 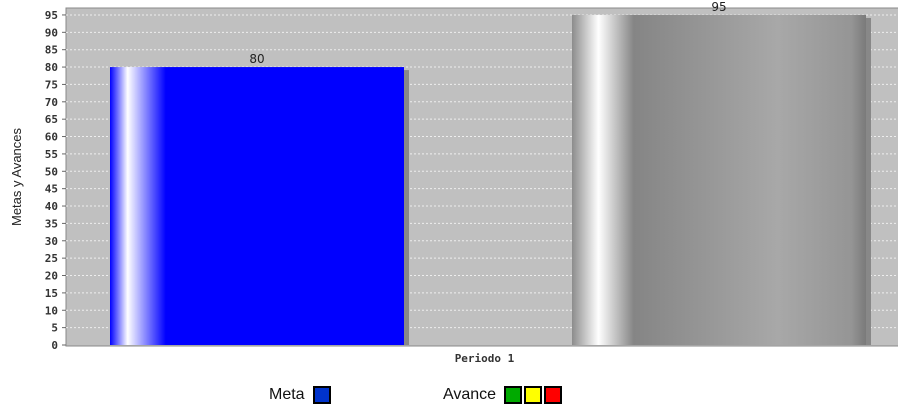 What do you see at coordinates (51, 67) in the screenshot?
I see `y-tick-label: 80` at bounding box center [51, 67].